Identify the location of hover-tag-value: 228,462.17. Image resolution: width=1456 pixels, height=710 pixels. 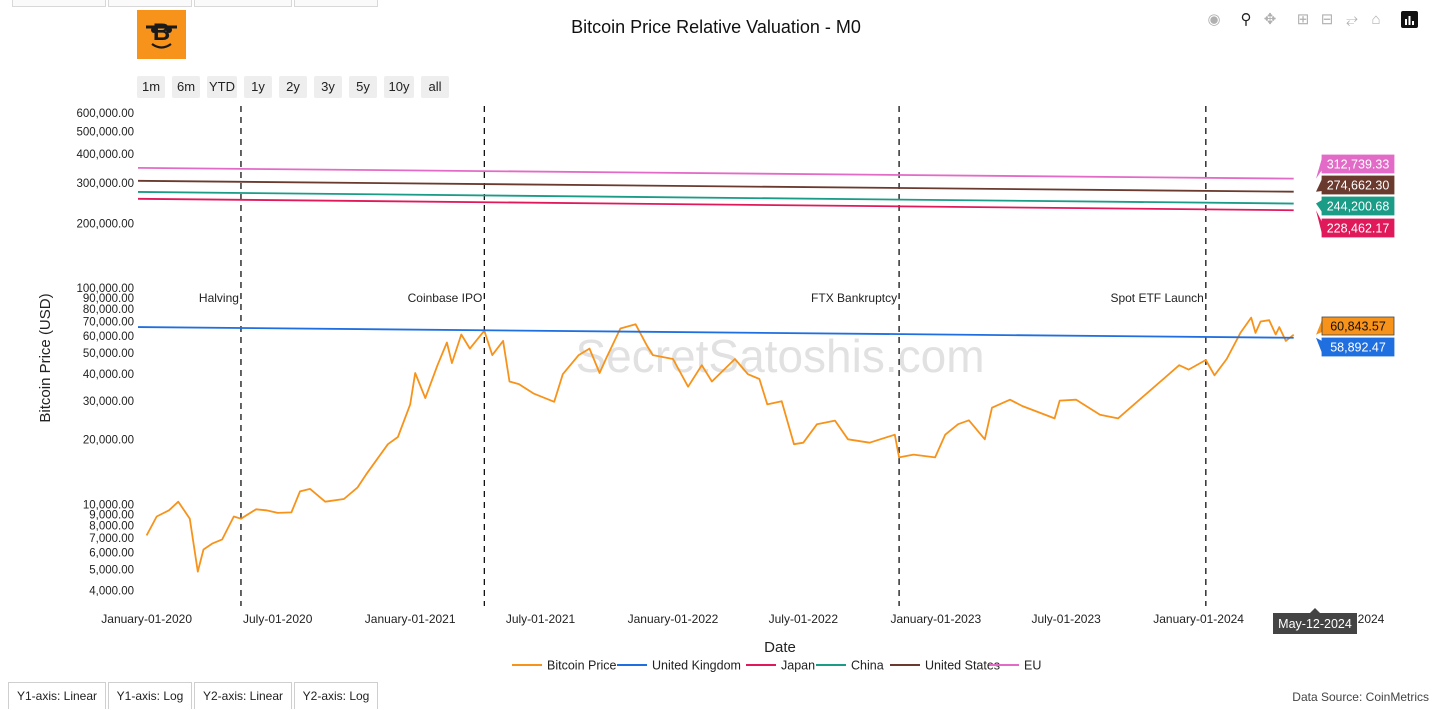
(1358, 229).